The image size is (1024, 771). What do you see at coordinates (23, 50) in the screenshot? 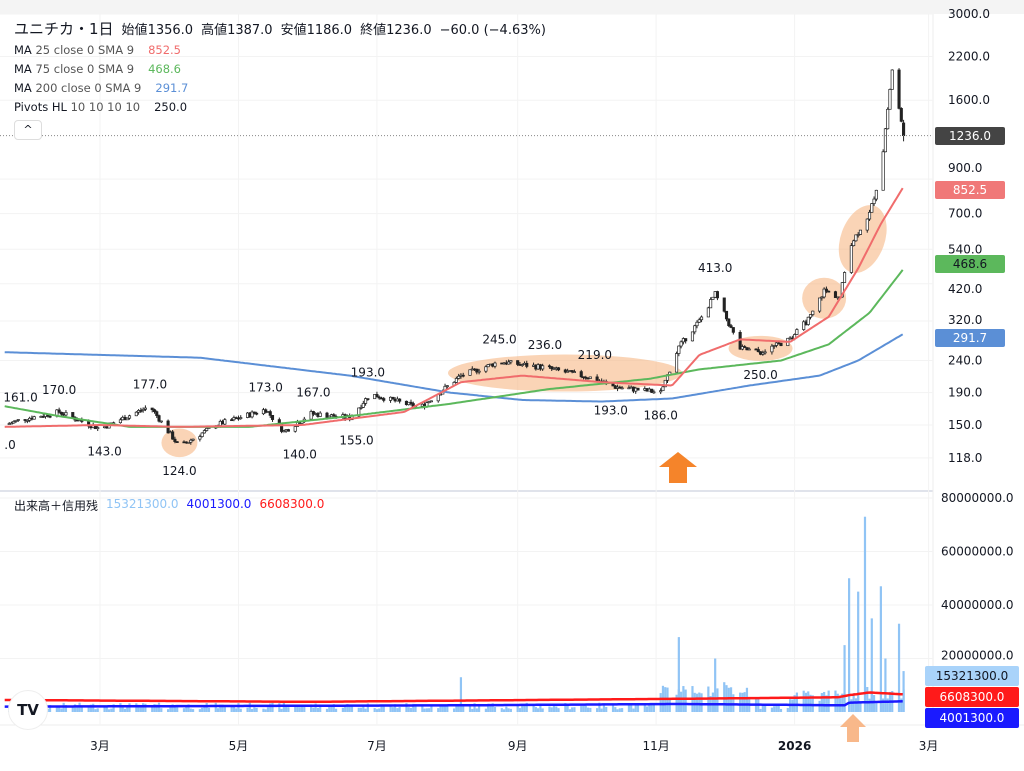
I see `indicator-name: MA` at bounding box center [23, 50].